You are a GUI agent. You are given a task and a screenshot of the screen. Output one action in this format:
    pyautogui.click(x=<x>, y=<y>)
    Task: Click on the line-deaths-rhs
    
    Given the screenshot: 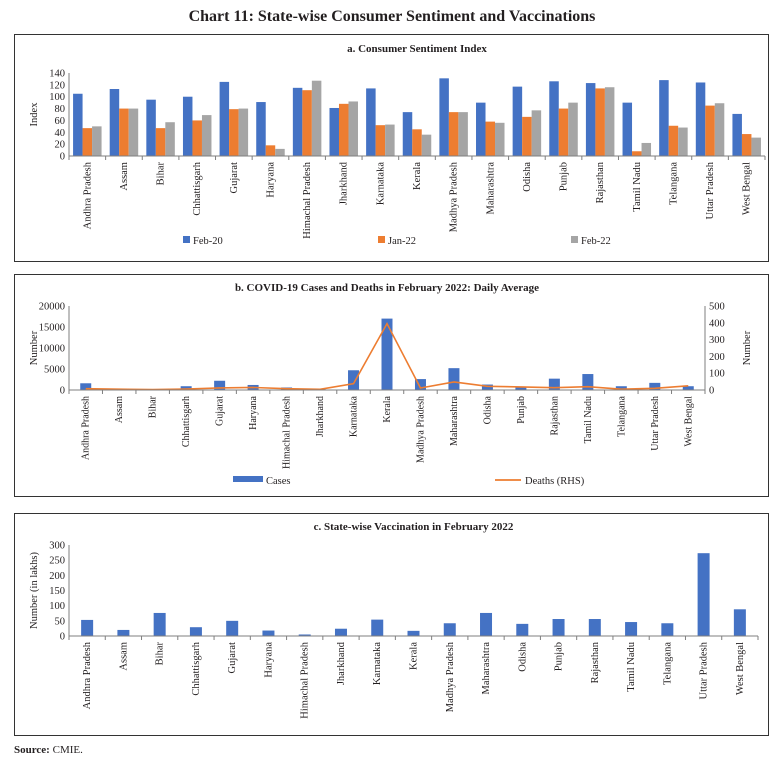 What is the action you would take?
    pyautogui.click(x=387, y=356)
    